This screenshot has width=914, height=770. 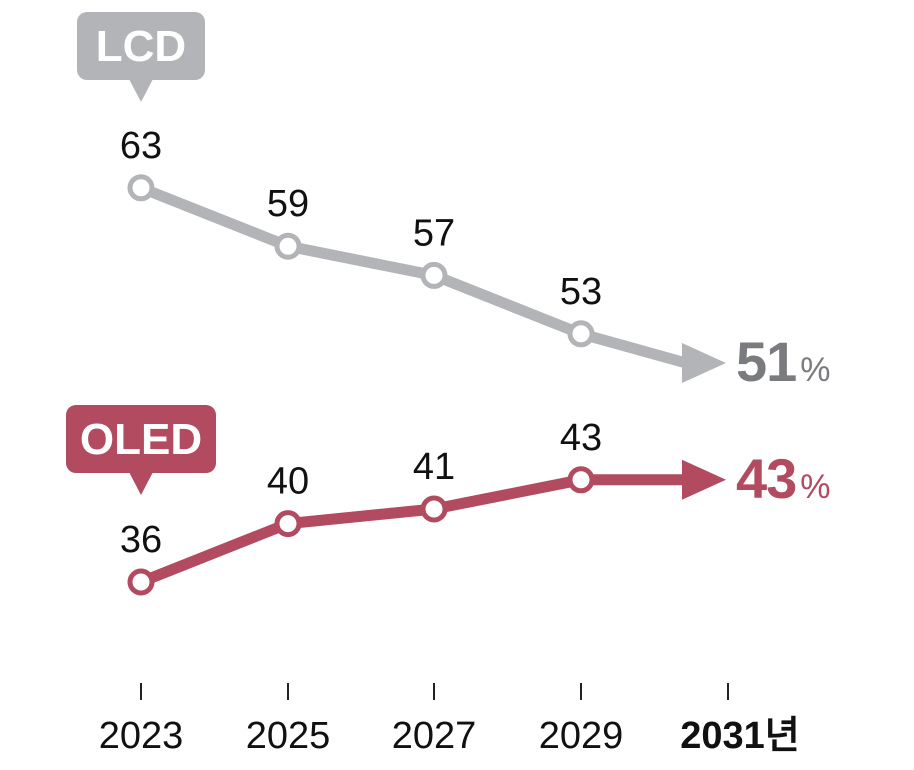 I want to click on x-tick-label-2023: 2023, so click(x=141, y=736).